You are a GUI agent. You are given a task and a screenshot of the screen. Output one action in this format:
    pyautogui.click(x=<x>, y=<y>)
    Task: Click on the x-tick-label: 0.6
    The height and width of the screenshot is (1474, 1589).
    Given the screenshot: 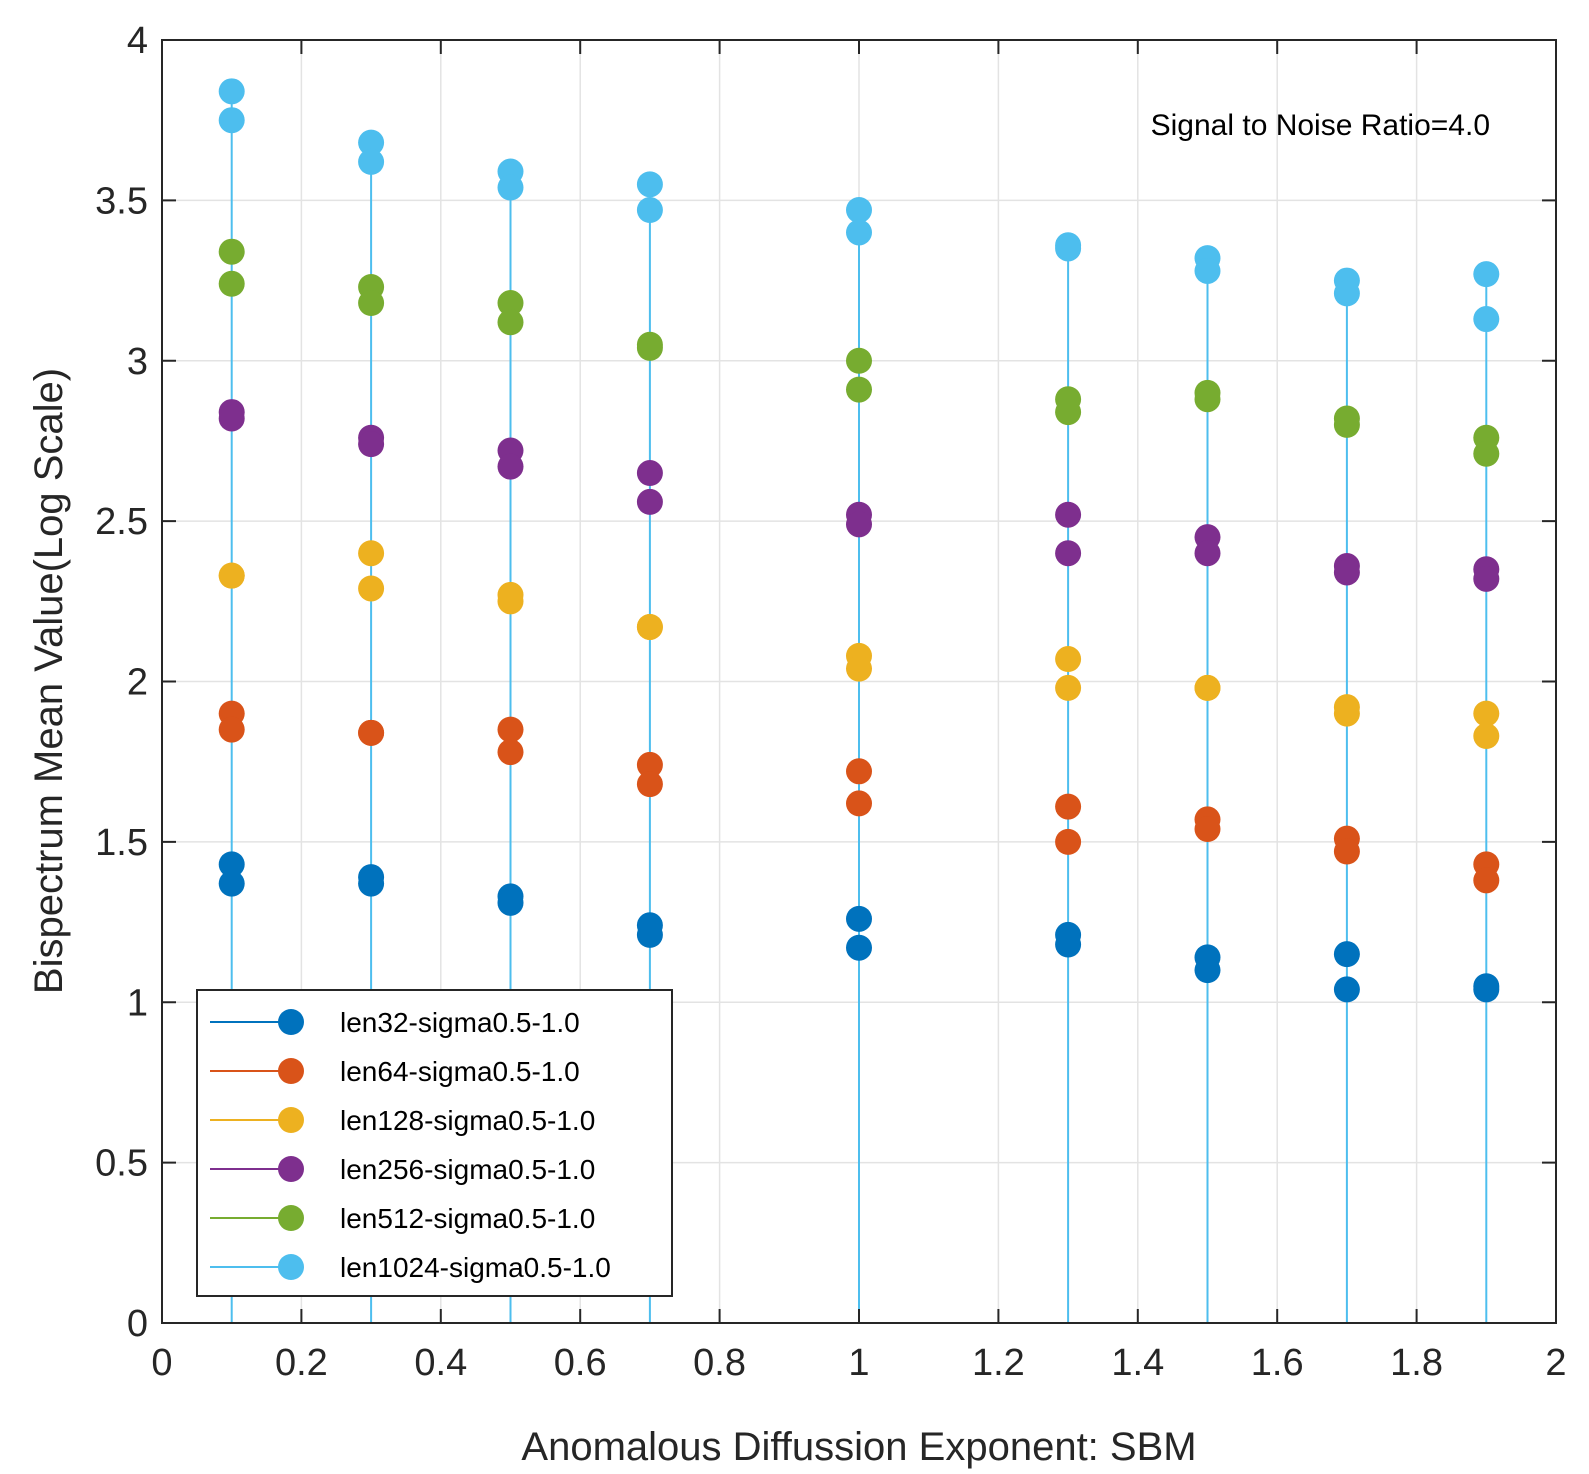 What is the action you would take?
    pyautogui.click(x=580, y=1363)
    